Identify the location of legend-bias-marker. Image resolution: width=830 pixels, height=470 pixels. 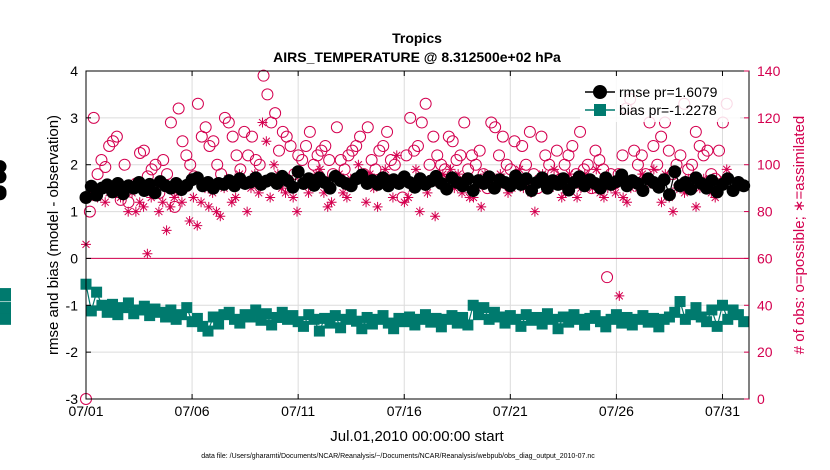
(600, 110).